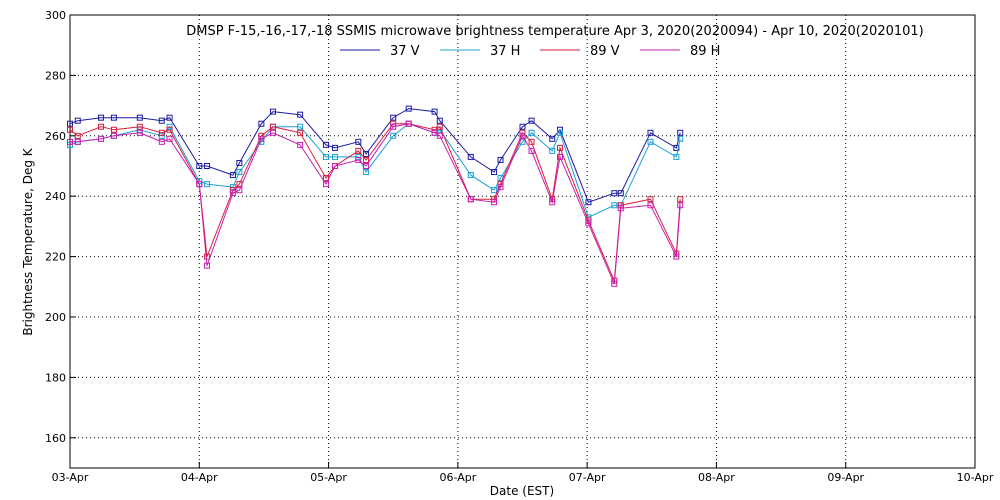 This screenshot has width=1000, height=500. Describe the element at coordinates (70, 477) in the screenshot. I see `x-tick-label: 03-Apr` at that location.